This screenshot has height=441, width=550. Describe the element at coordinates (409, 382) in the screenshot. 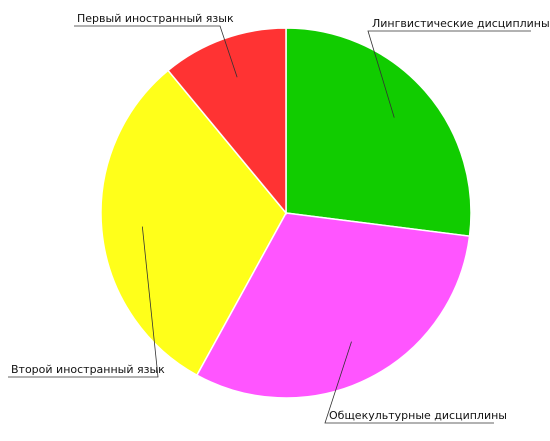

I see `leader-general-cultural` at that location.